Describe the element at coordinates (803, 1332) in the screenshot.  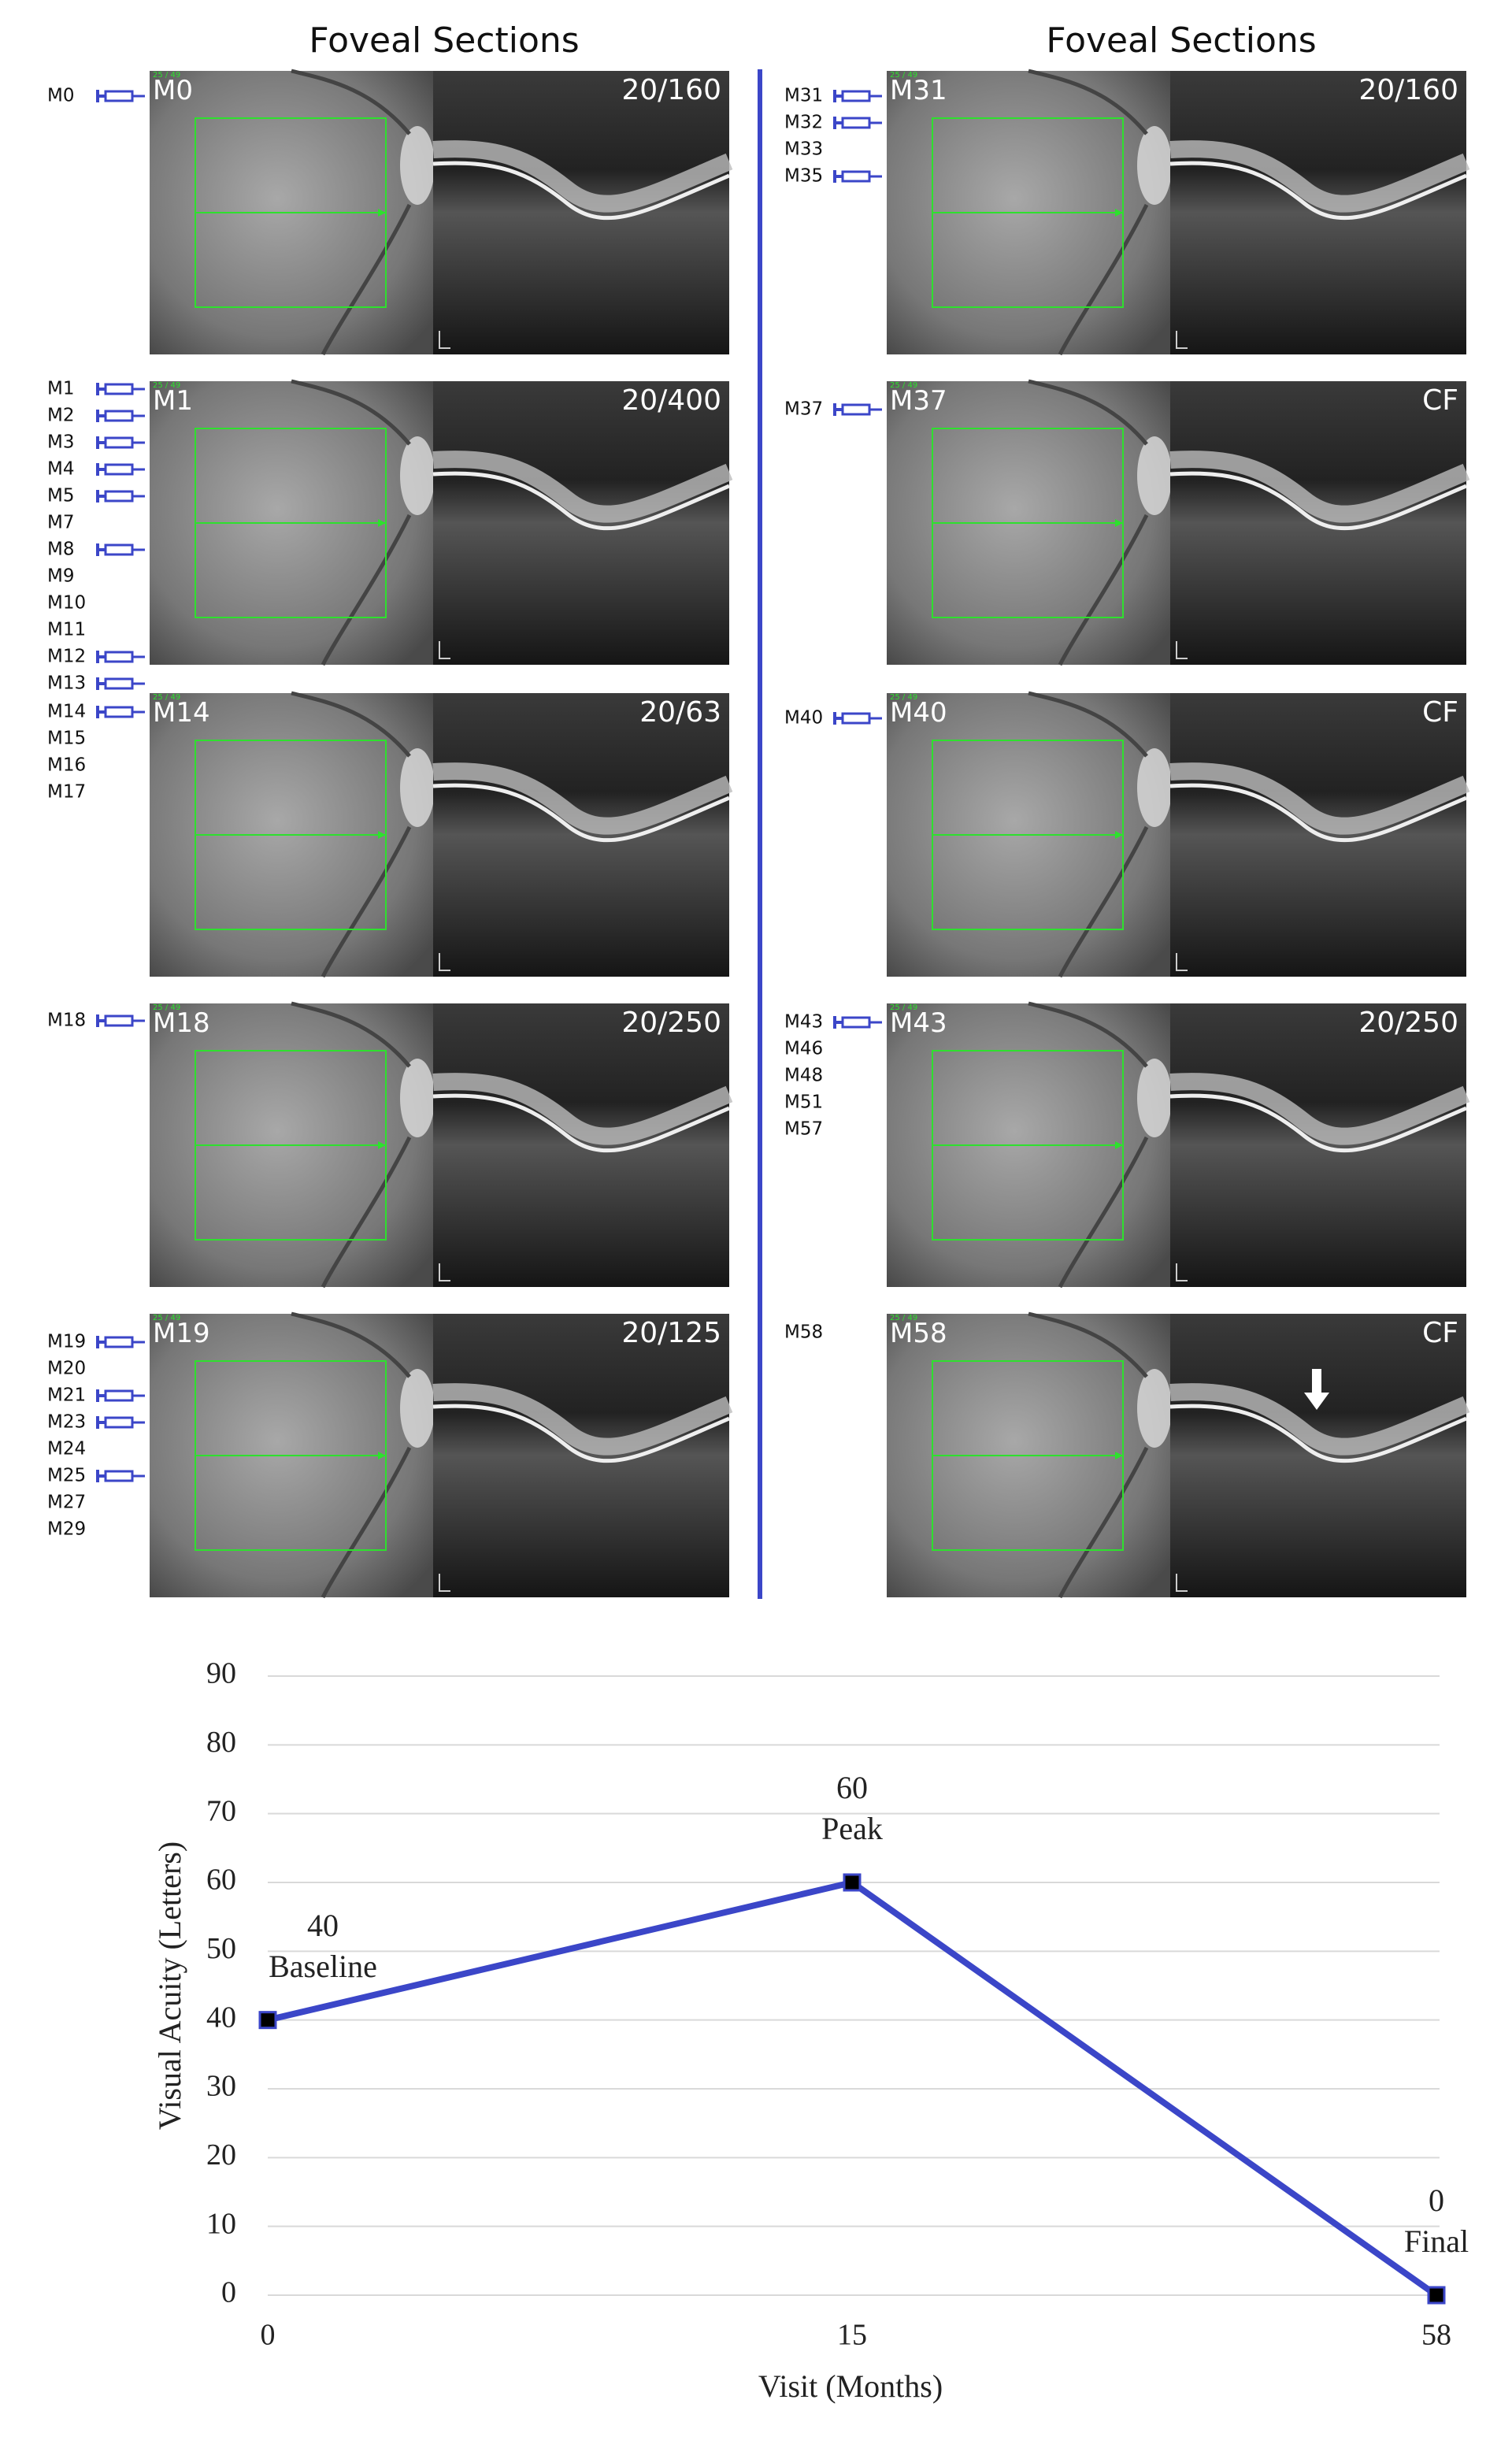
I see `visit-month: M58` at that location.